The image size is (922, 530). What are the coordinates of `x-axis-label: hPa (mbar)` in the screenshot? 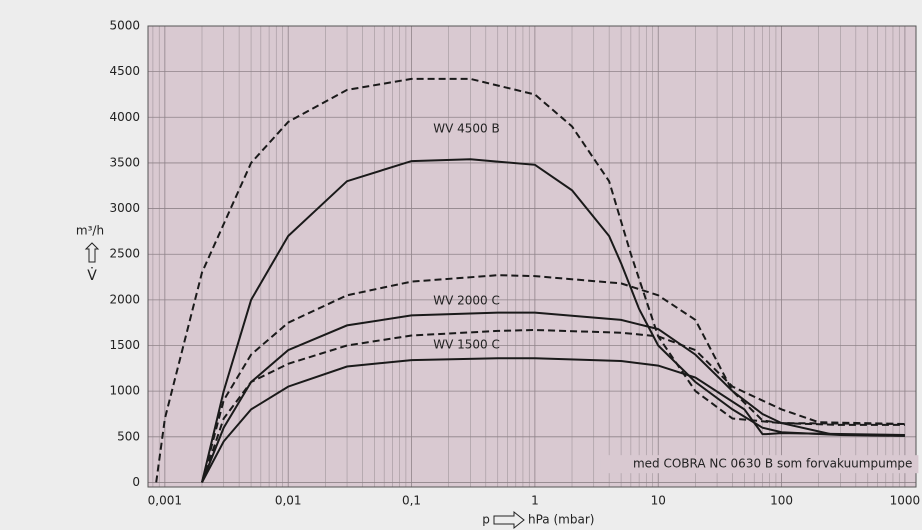 It's located at (561, 520).